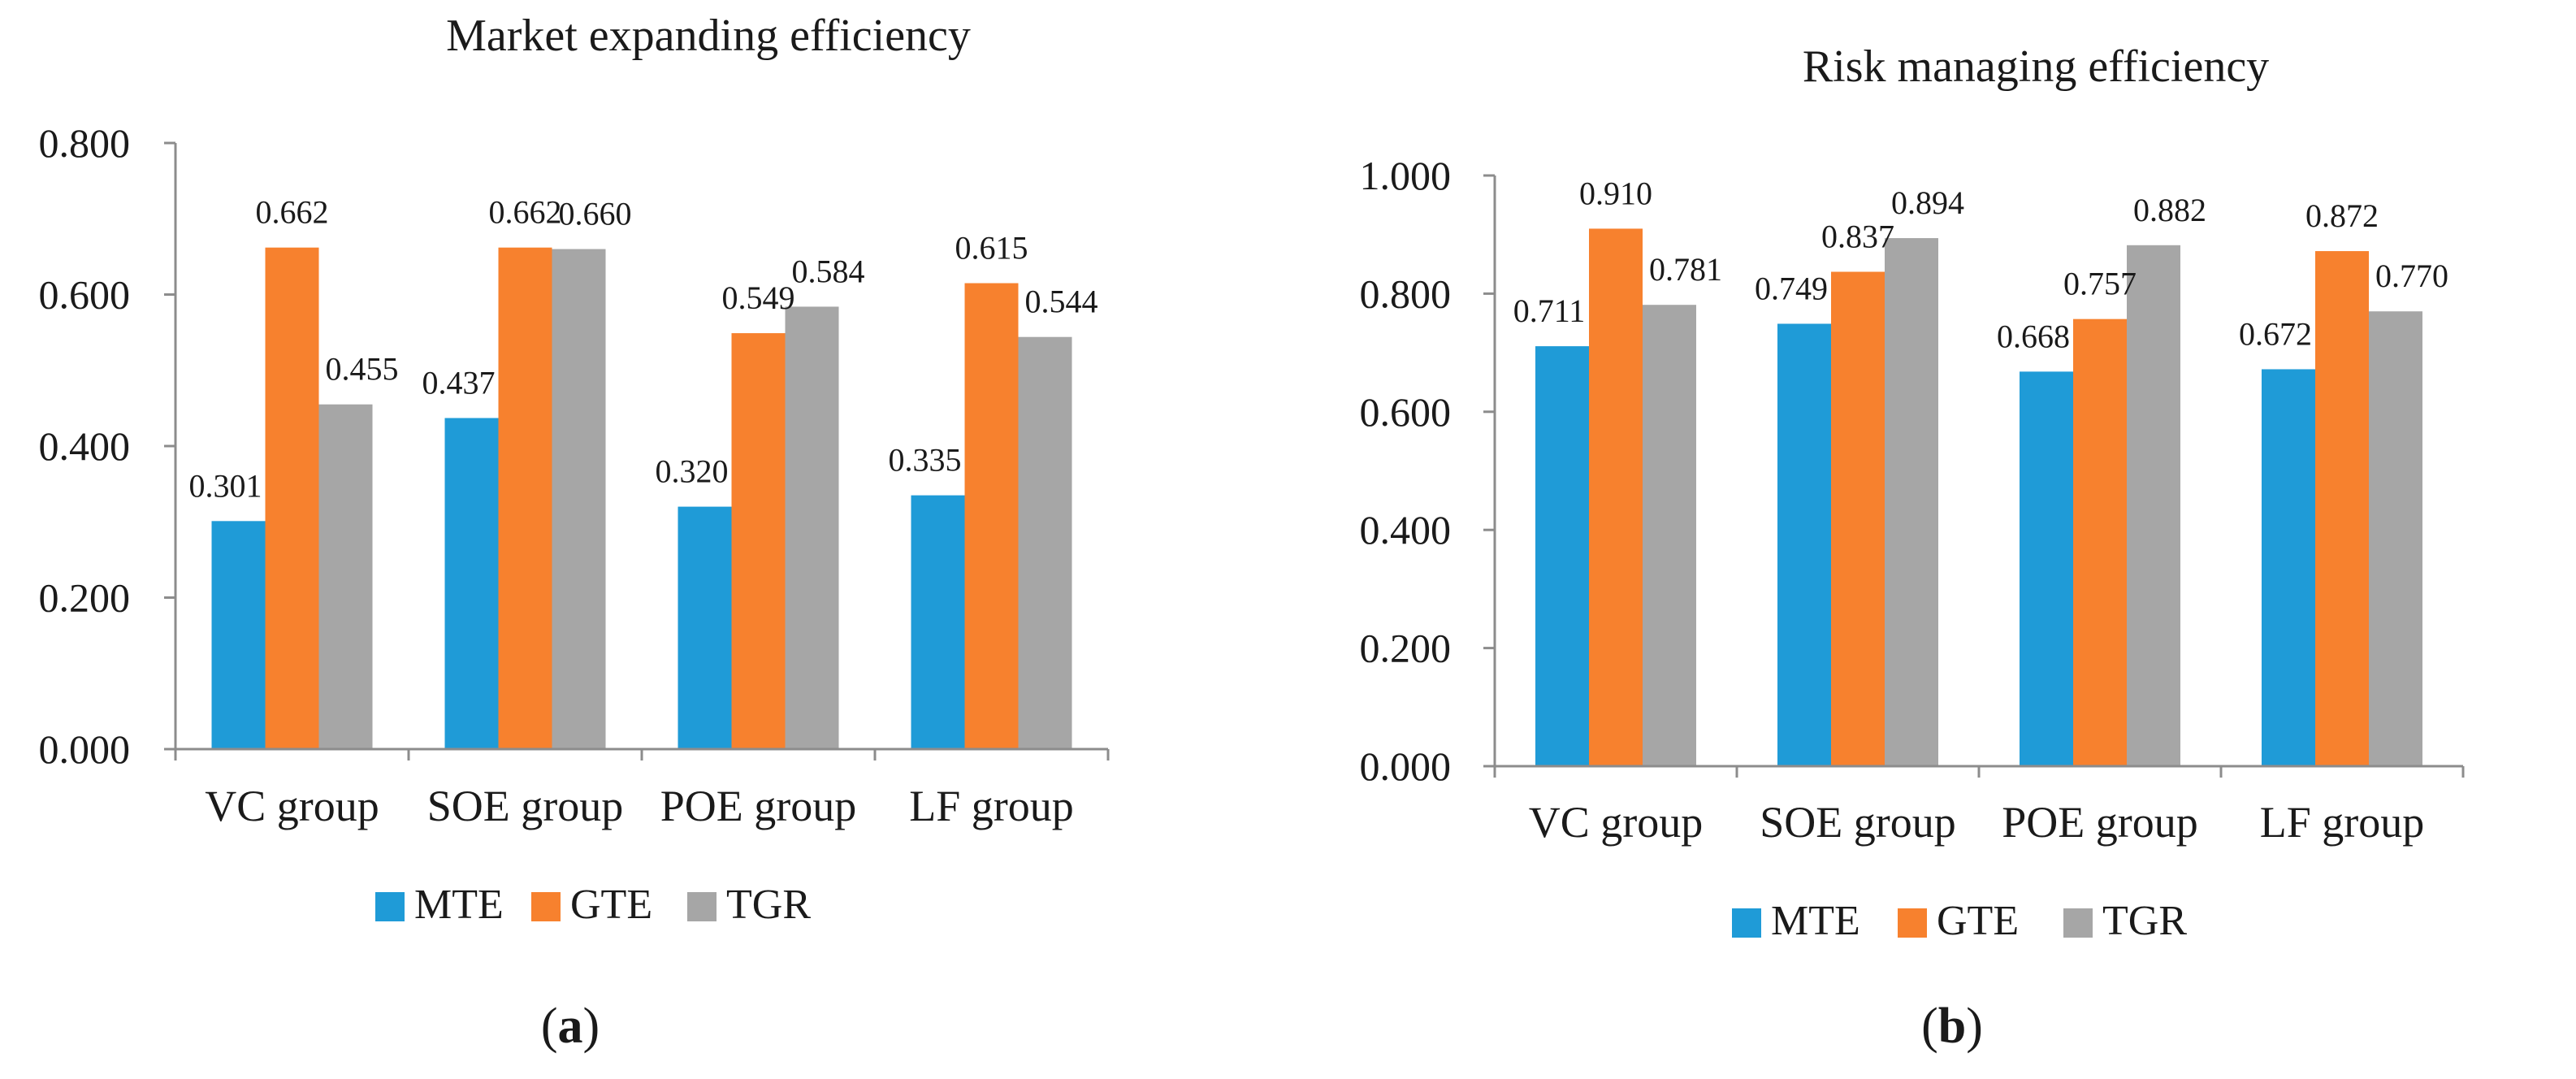 The height and width of the screenshot is (1079, 2576). I want to click on panel-letter-b: (b), so click(1952, 1026).